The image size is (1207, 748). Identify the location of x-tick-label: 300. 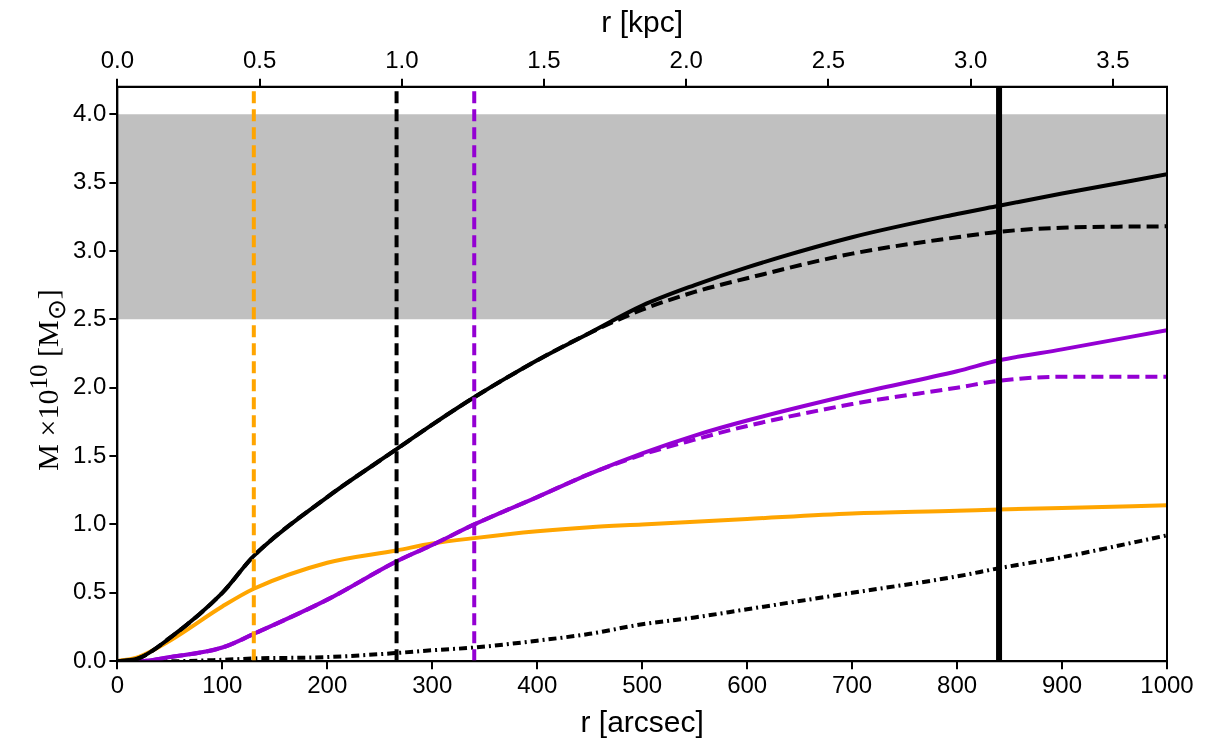
(432, 685).